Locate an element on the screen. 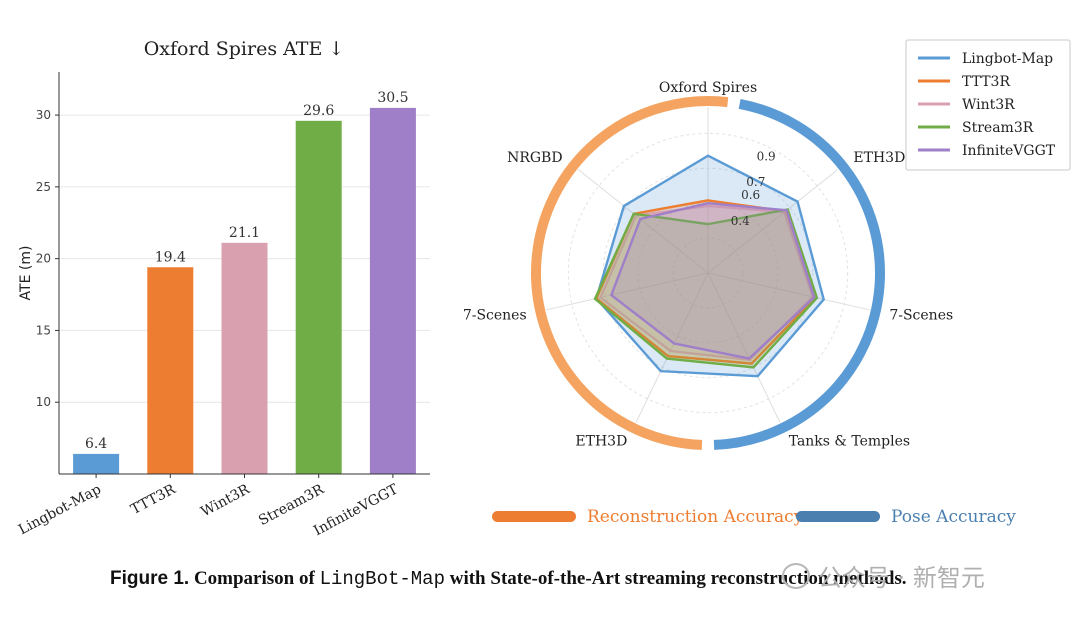 The width and height of the screenshot is (1080, 620). legend-box is located at coordinates (988, 105).